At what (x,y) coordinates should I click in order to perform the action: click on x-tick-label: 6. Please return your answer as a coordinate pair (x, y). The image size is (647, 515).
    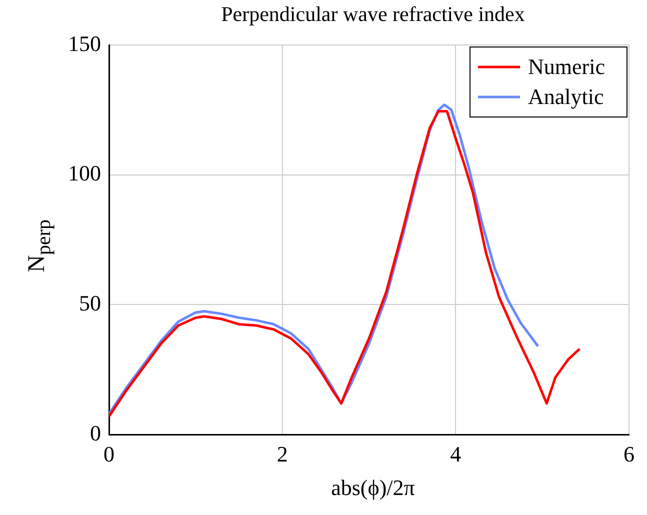
    Looking at the image, I should click on (629, 454).